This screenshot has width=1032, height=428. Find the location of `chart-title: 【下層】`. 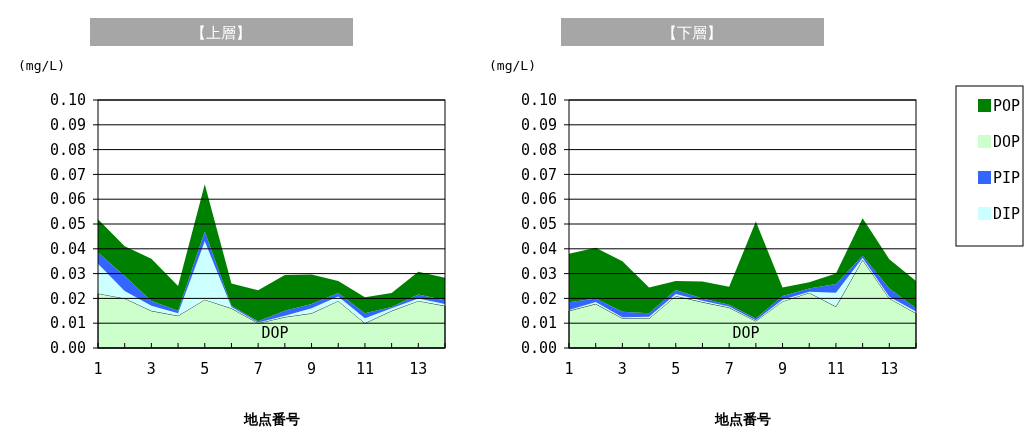

chart-title: 【下層】 is located at coordinates (692, 33).